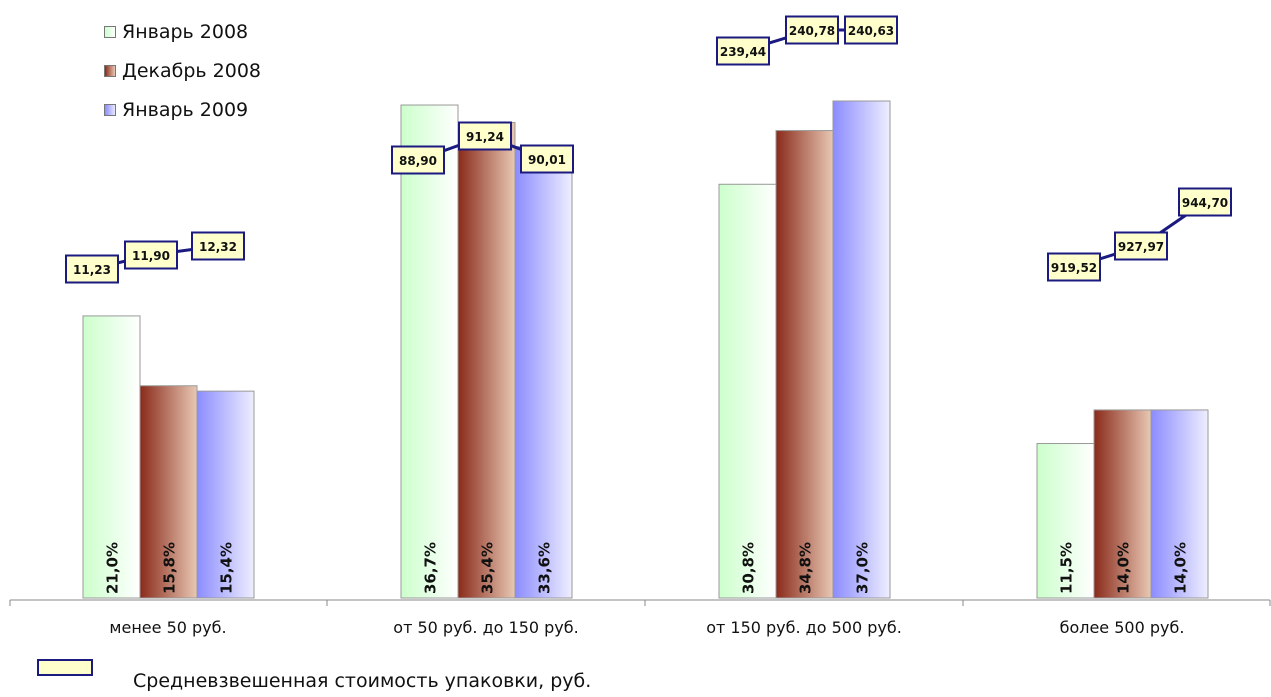 This screenshot has height=697, width=1271. I want to click on bar-s2-c2, so click(486, 360).